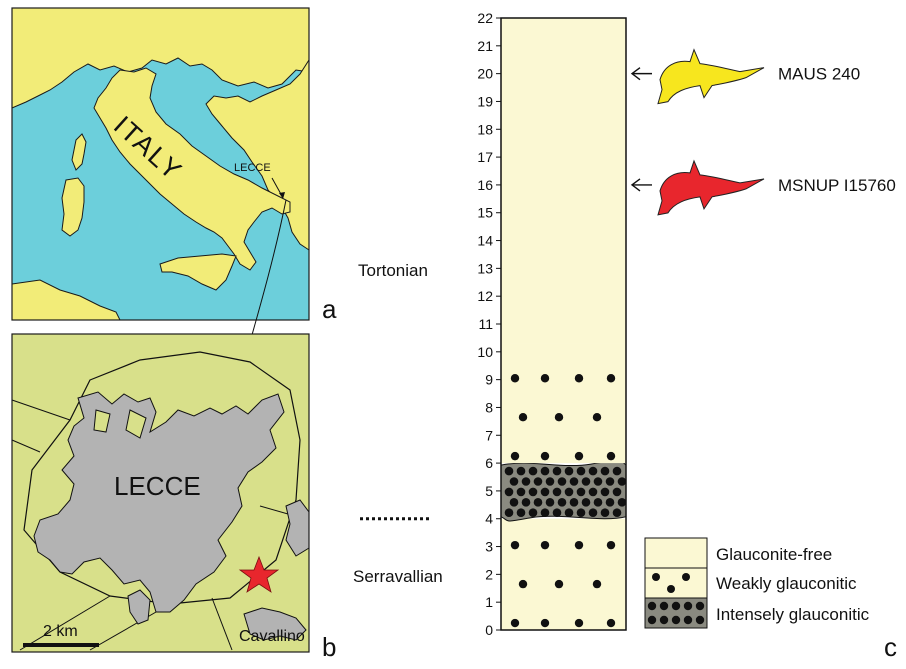 The width and height of the screenshot is (906, 669). I want to click on y-tick-label: 18, so click(485, 129).